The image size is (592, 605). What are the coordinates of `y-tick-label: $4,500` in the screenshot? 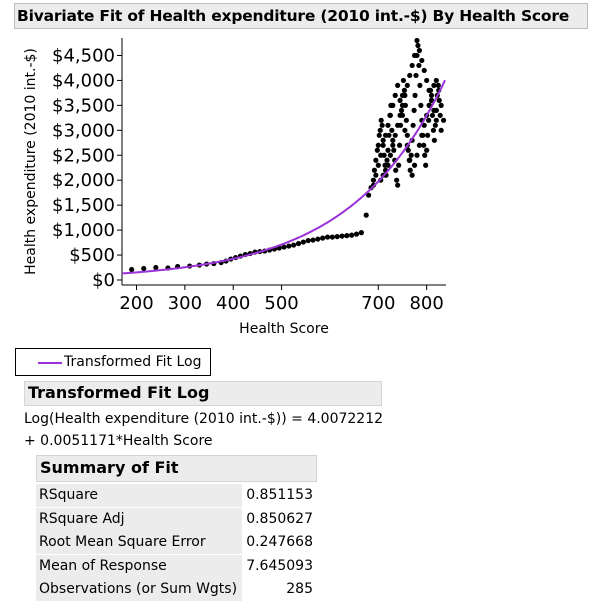 It's located at (83, 55).